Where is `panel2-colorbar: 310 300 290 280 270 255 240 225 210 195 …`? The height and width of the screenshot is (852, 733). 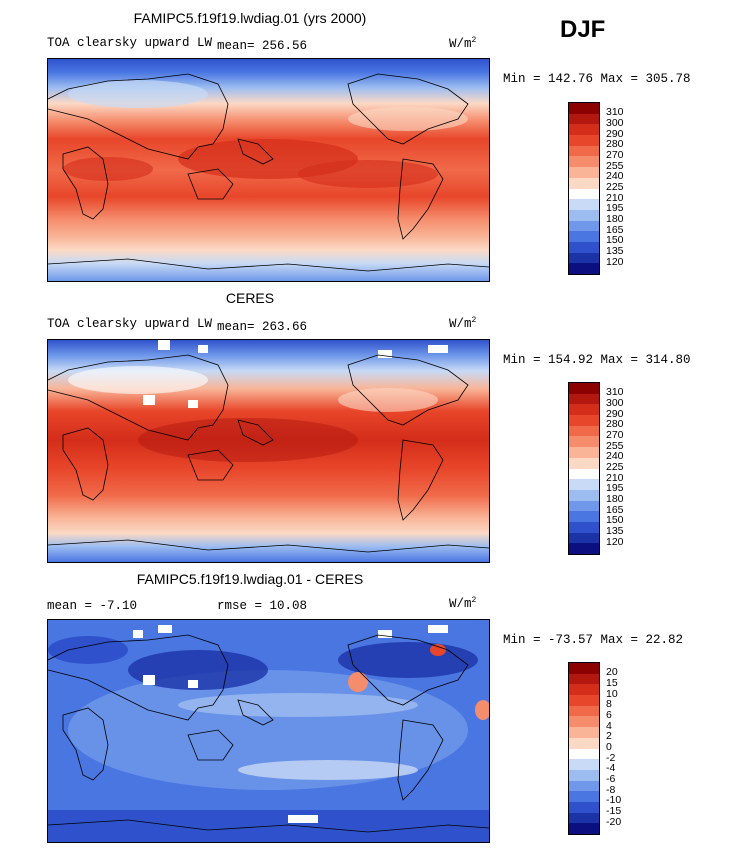 panel2-colorbar: 310 300 290 280 270 255 240 225 210 195 … is located at coordinates (603, 468).